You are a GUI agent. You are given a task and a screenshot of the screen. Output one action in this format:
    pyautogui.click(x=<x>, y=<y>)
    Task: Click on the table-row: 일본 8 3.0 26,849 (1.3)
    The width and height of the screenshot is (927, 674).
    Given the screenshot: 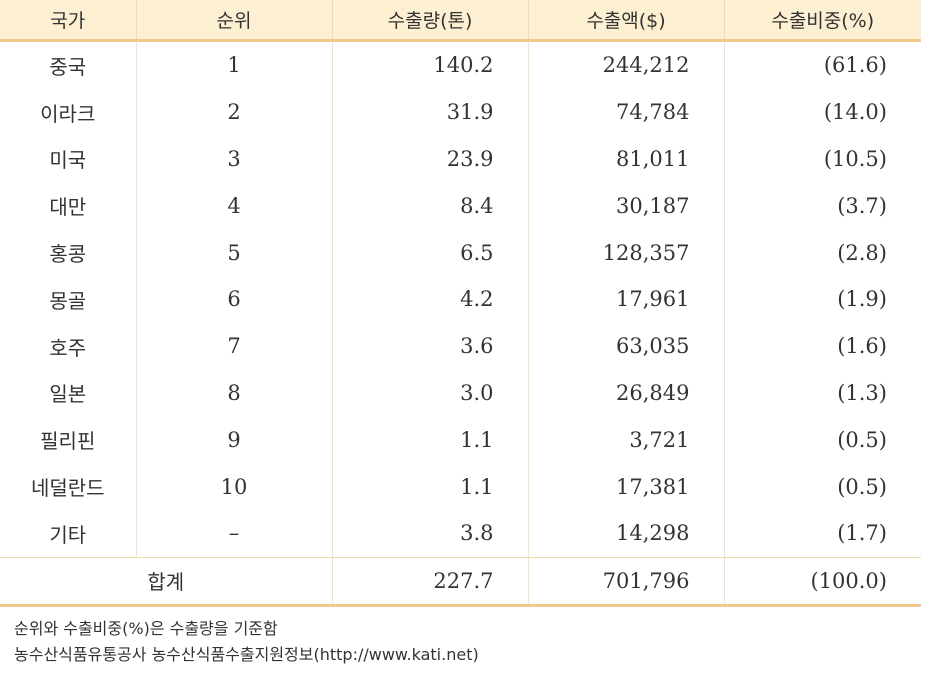 What is the action you would take?
    pyautogui.click(x=460, y=393)
    